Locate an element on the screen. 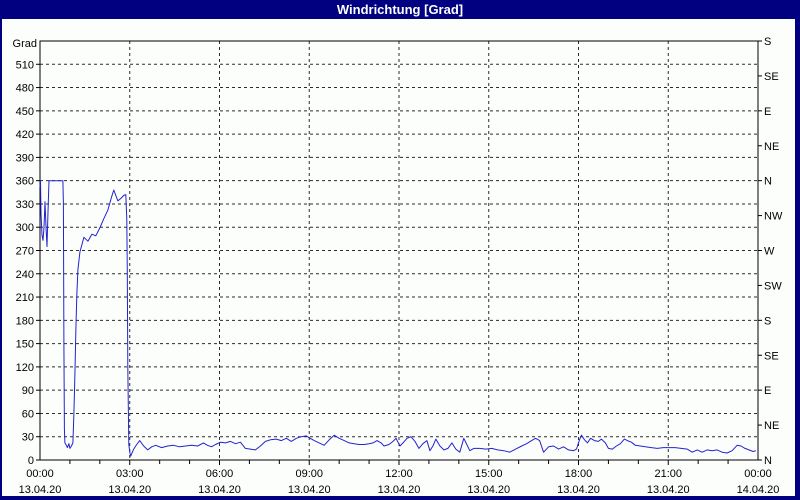 This screenshot has width=800, height=500. window-titlebar: Windrichtung [Grad] is located at coordinates (400, 9).